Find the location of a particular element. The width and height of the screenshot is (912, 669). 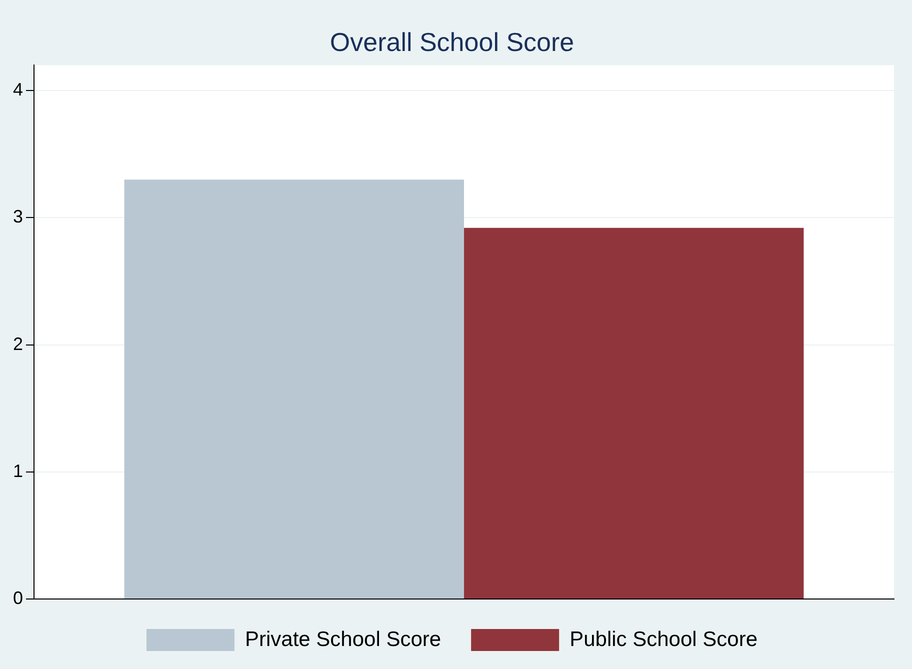

y-tick-label: 4 is located at coordinates (18, 90).